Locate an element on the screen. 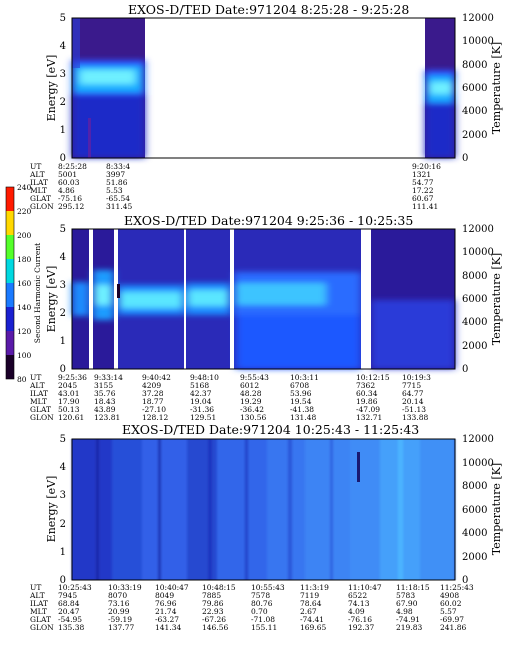  panel-3-ytick-4: 4 is located at coordinates (63, 467).